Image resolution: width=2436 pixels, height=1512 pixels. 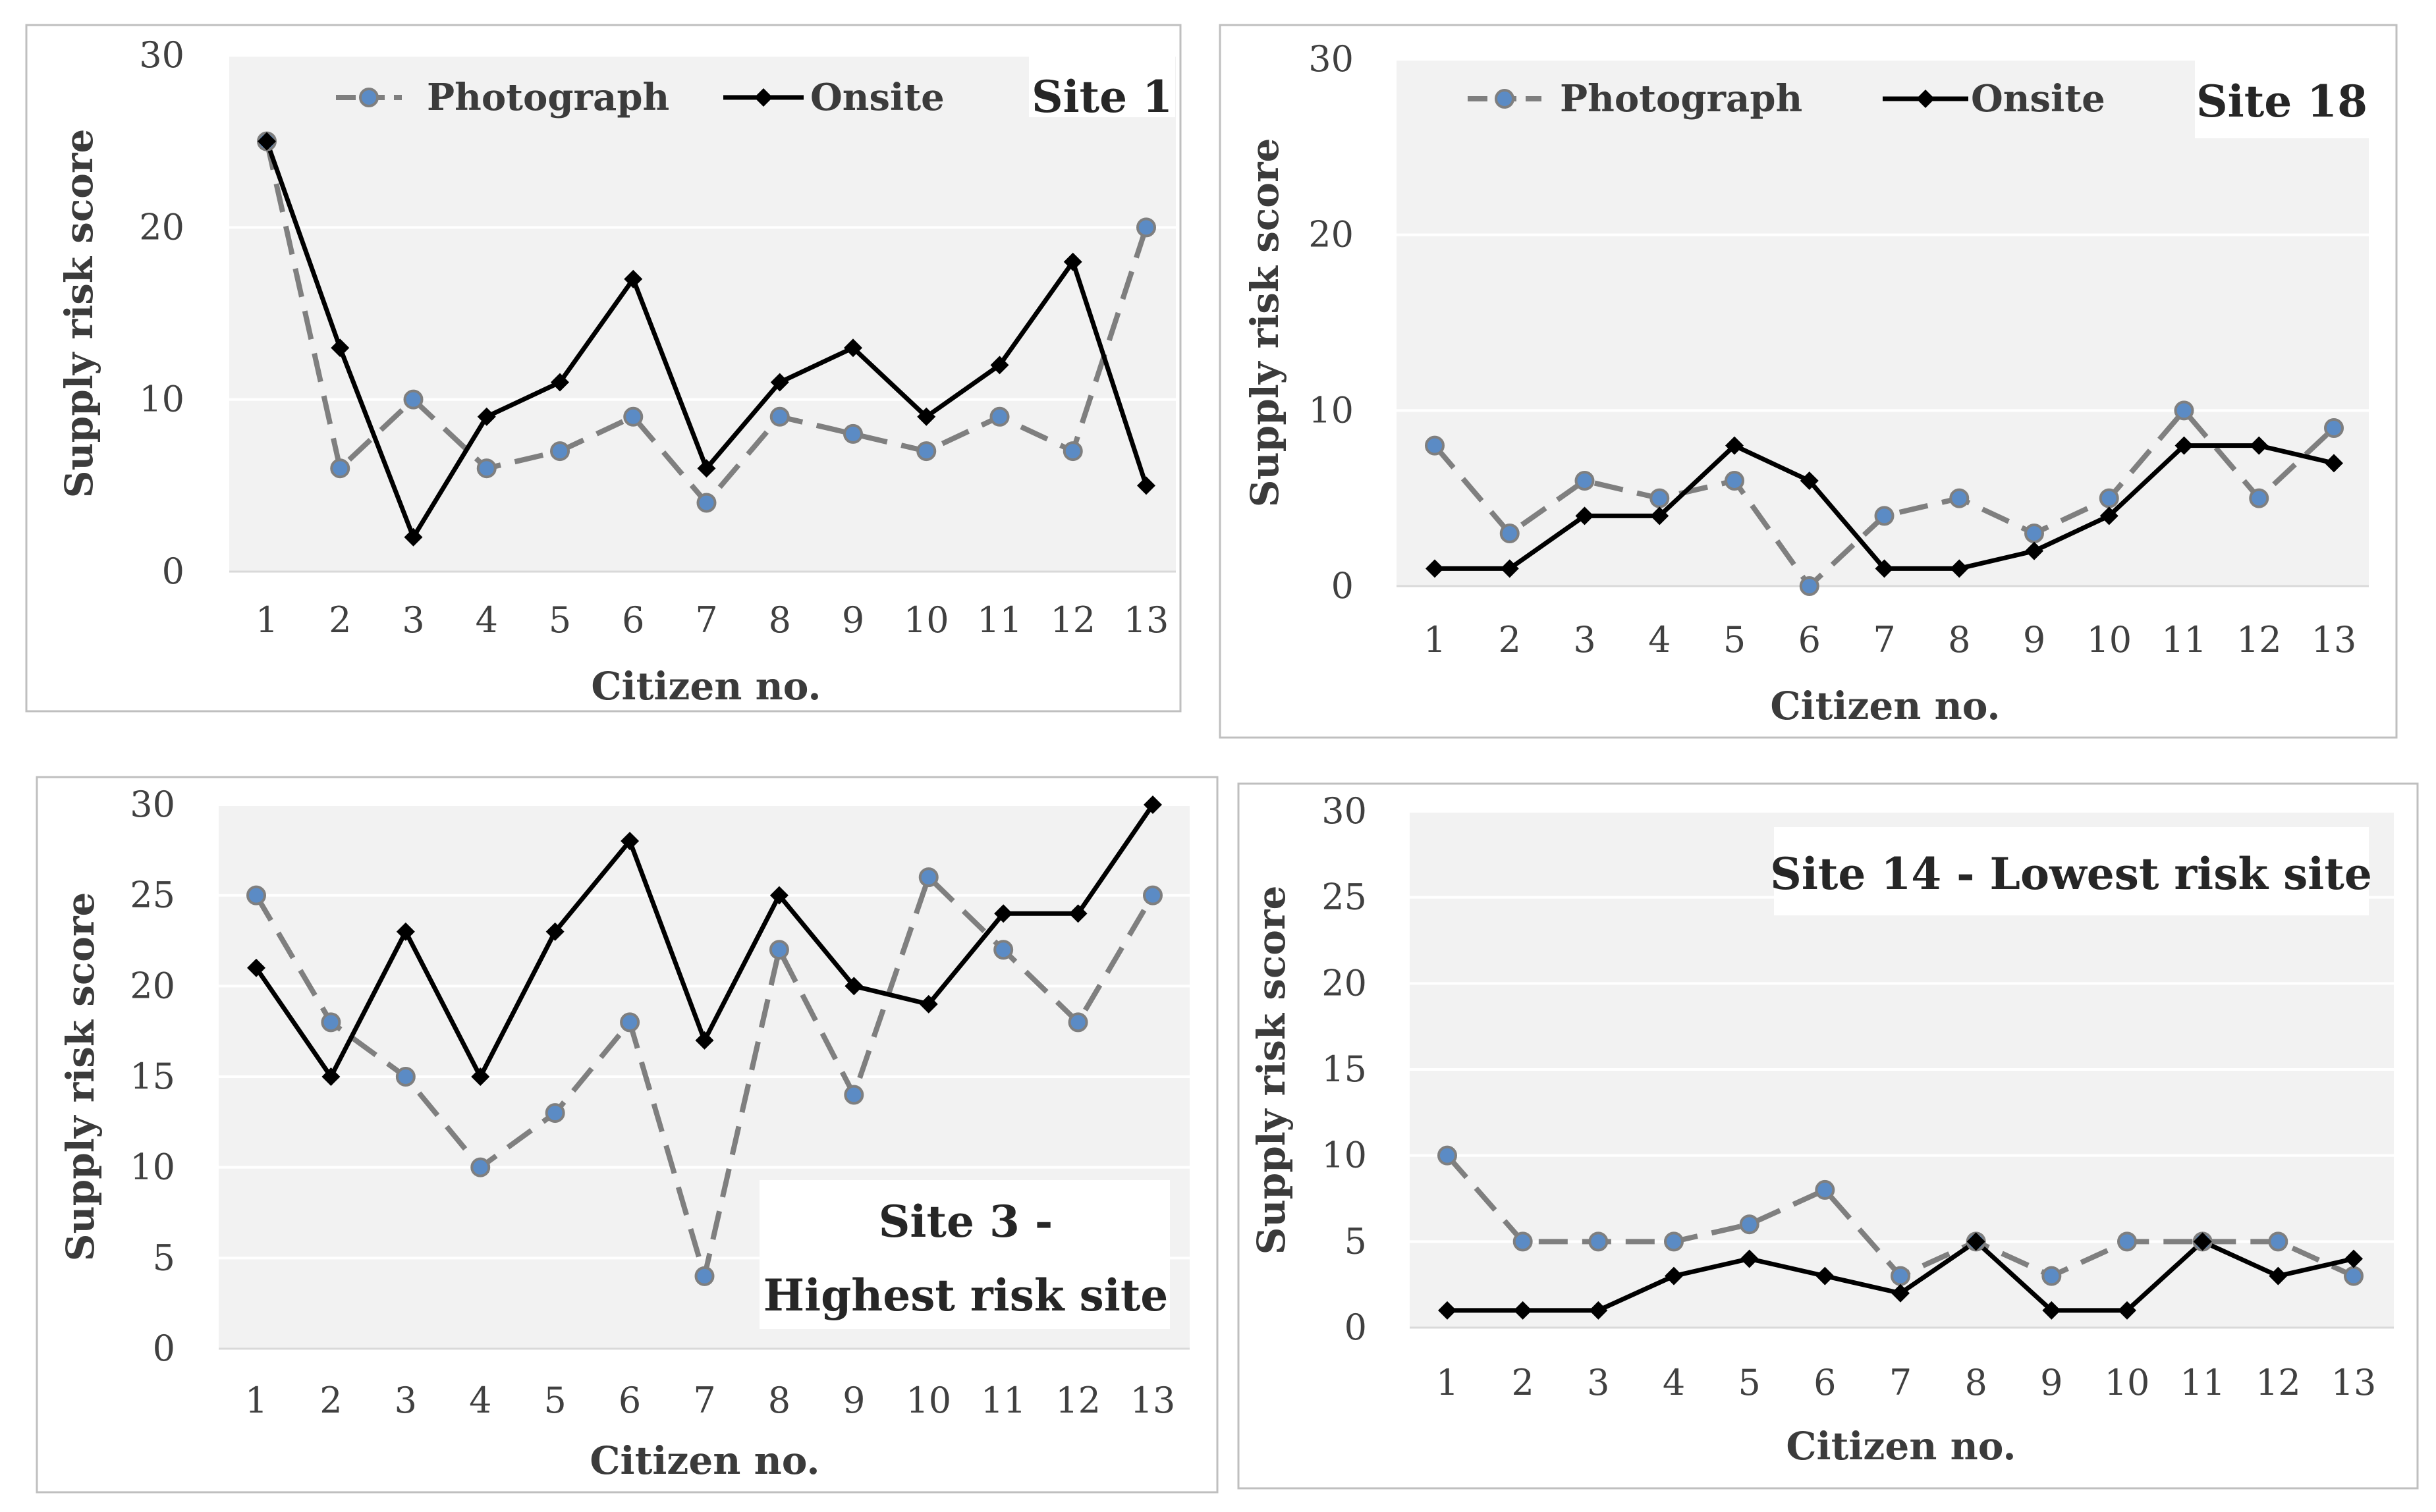 What do you see at coordinates (1331, 235) in the screenshot?
I see `y-tick-label: 20` at bounding box center [1331, 235].